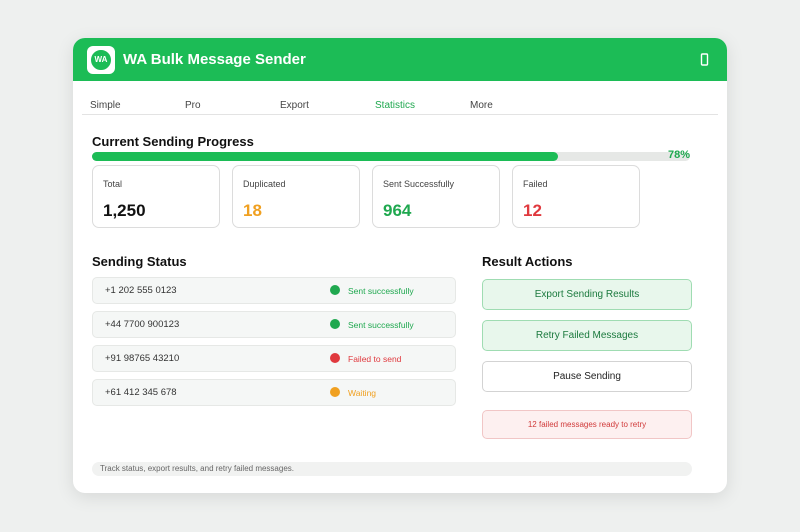 This screenshot has height=532, width=800. What do you see at coordinates (375, 359) in the screenshot?
I see `status-text: Failed to send` at bounding box center [375, 359].